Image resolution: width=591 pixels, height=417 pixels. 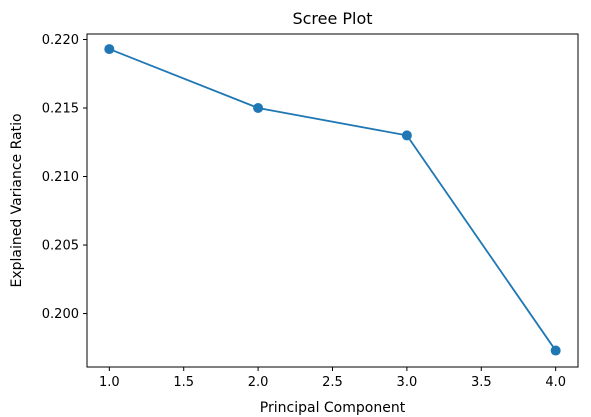 I want to click on x-tick-label: 4.0, so click(x=555, y=382).